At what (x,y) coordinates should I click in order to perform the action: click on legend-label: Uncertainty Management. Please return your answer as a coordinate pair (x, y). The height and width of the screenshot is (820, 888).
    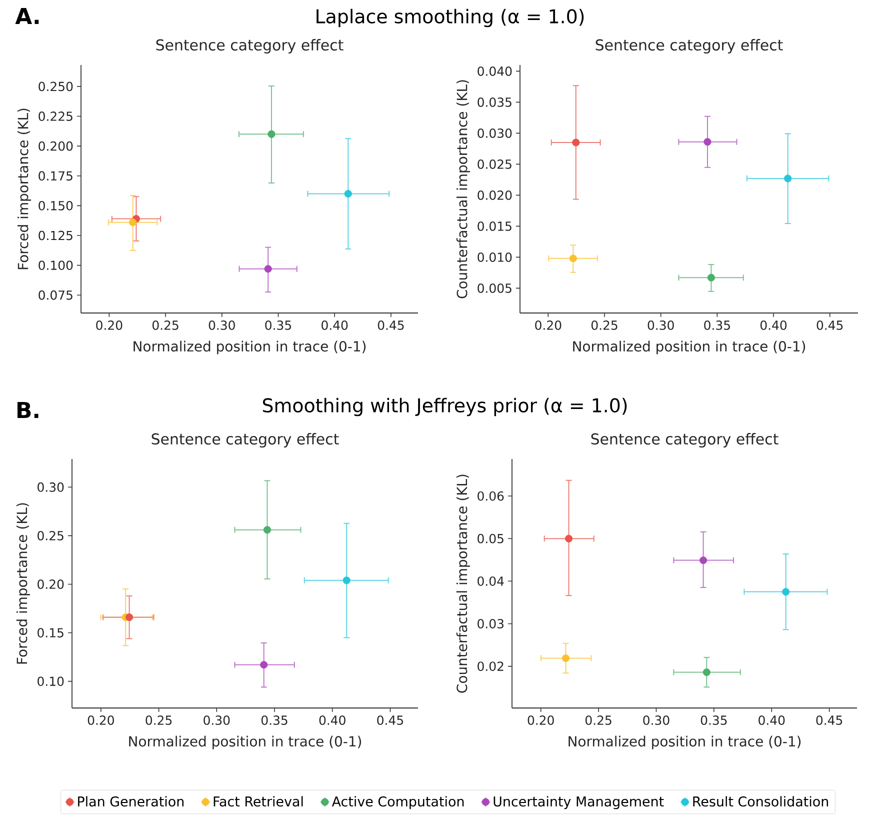
    Looking at the image, I should click on (579, 803).